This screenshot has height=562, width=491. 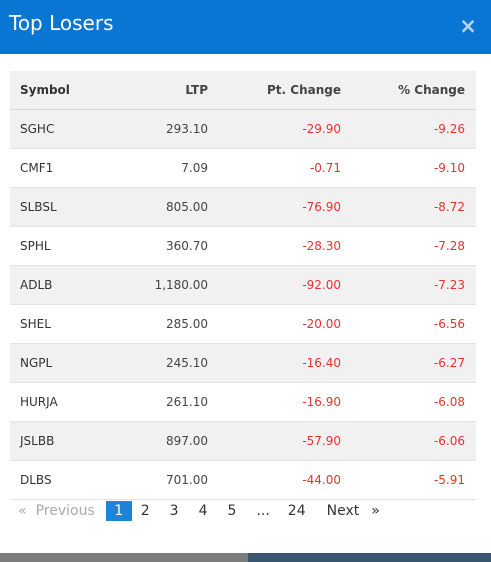 What do you see at coordinates (274, 324) in the screenshot?
I see `cell-pt-change: -20.00` at bounding box center [274, 324].